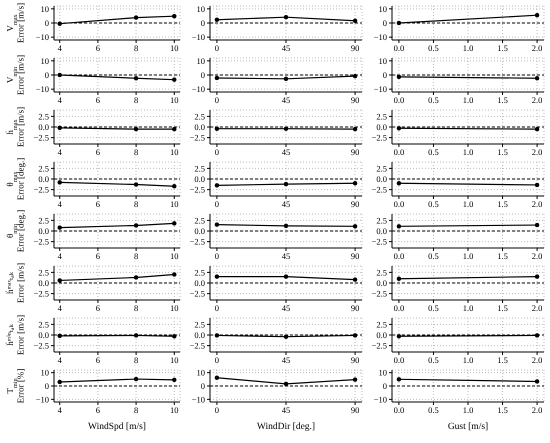 This screenshot has height=443, width=550. Describe the element at coordinates (117, 427) in the screenshot. I see `x-axis-title: WindSpd [m/s]` at that location.